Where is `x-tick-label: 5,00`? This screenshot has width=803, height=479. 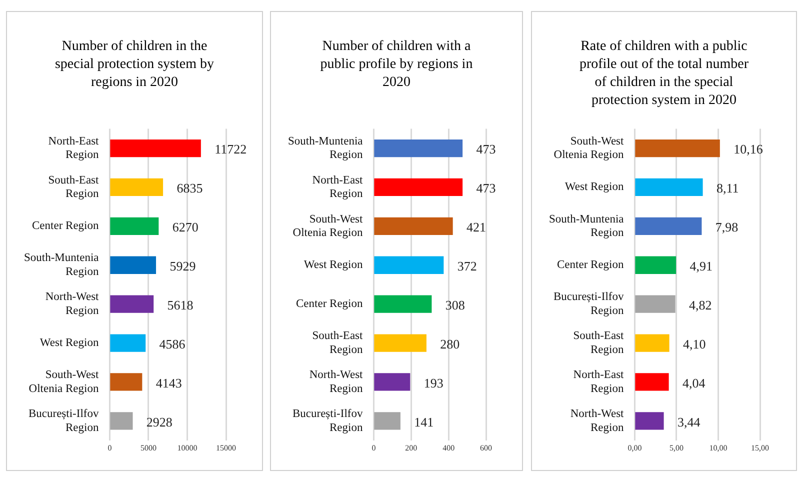 x-tick-label: 5,00 is located at coordinates (676, 447).